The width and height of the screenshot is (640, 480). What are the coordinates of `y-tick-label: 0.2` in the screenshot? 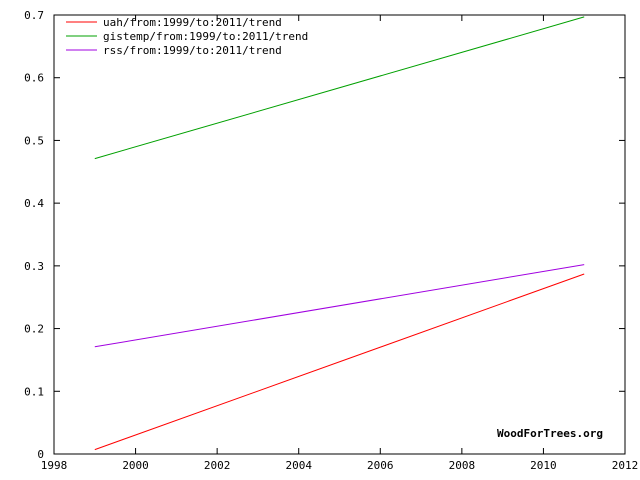 It's located at (34, 329).